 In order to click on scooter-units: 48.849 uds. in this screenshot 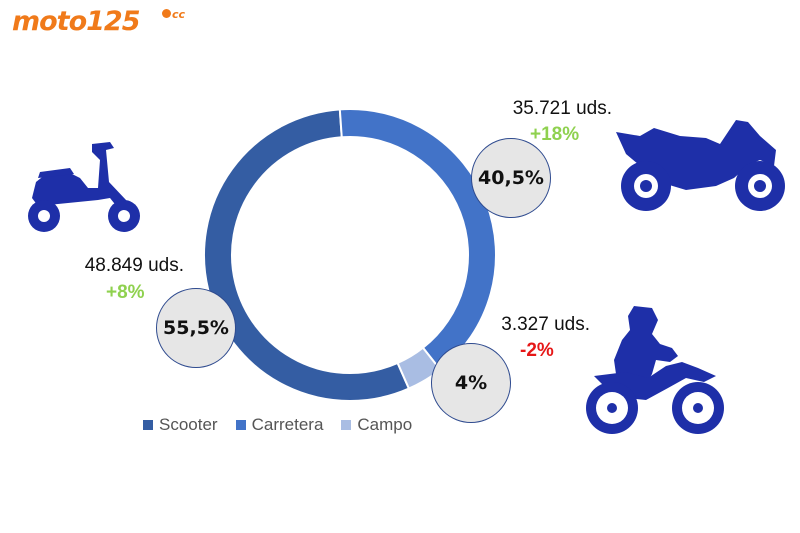, I will do `click(134, 265)`.